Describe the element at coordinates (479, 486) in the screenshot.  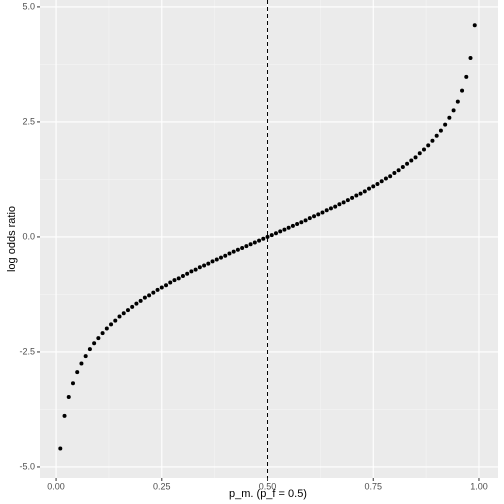
I see `x-tick-label: 1.00` at that location.